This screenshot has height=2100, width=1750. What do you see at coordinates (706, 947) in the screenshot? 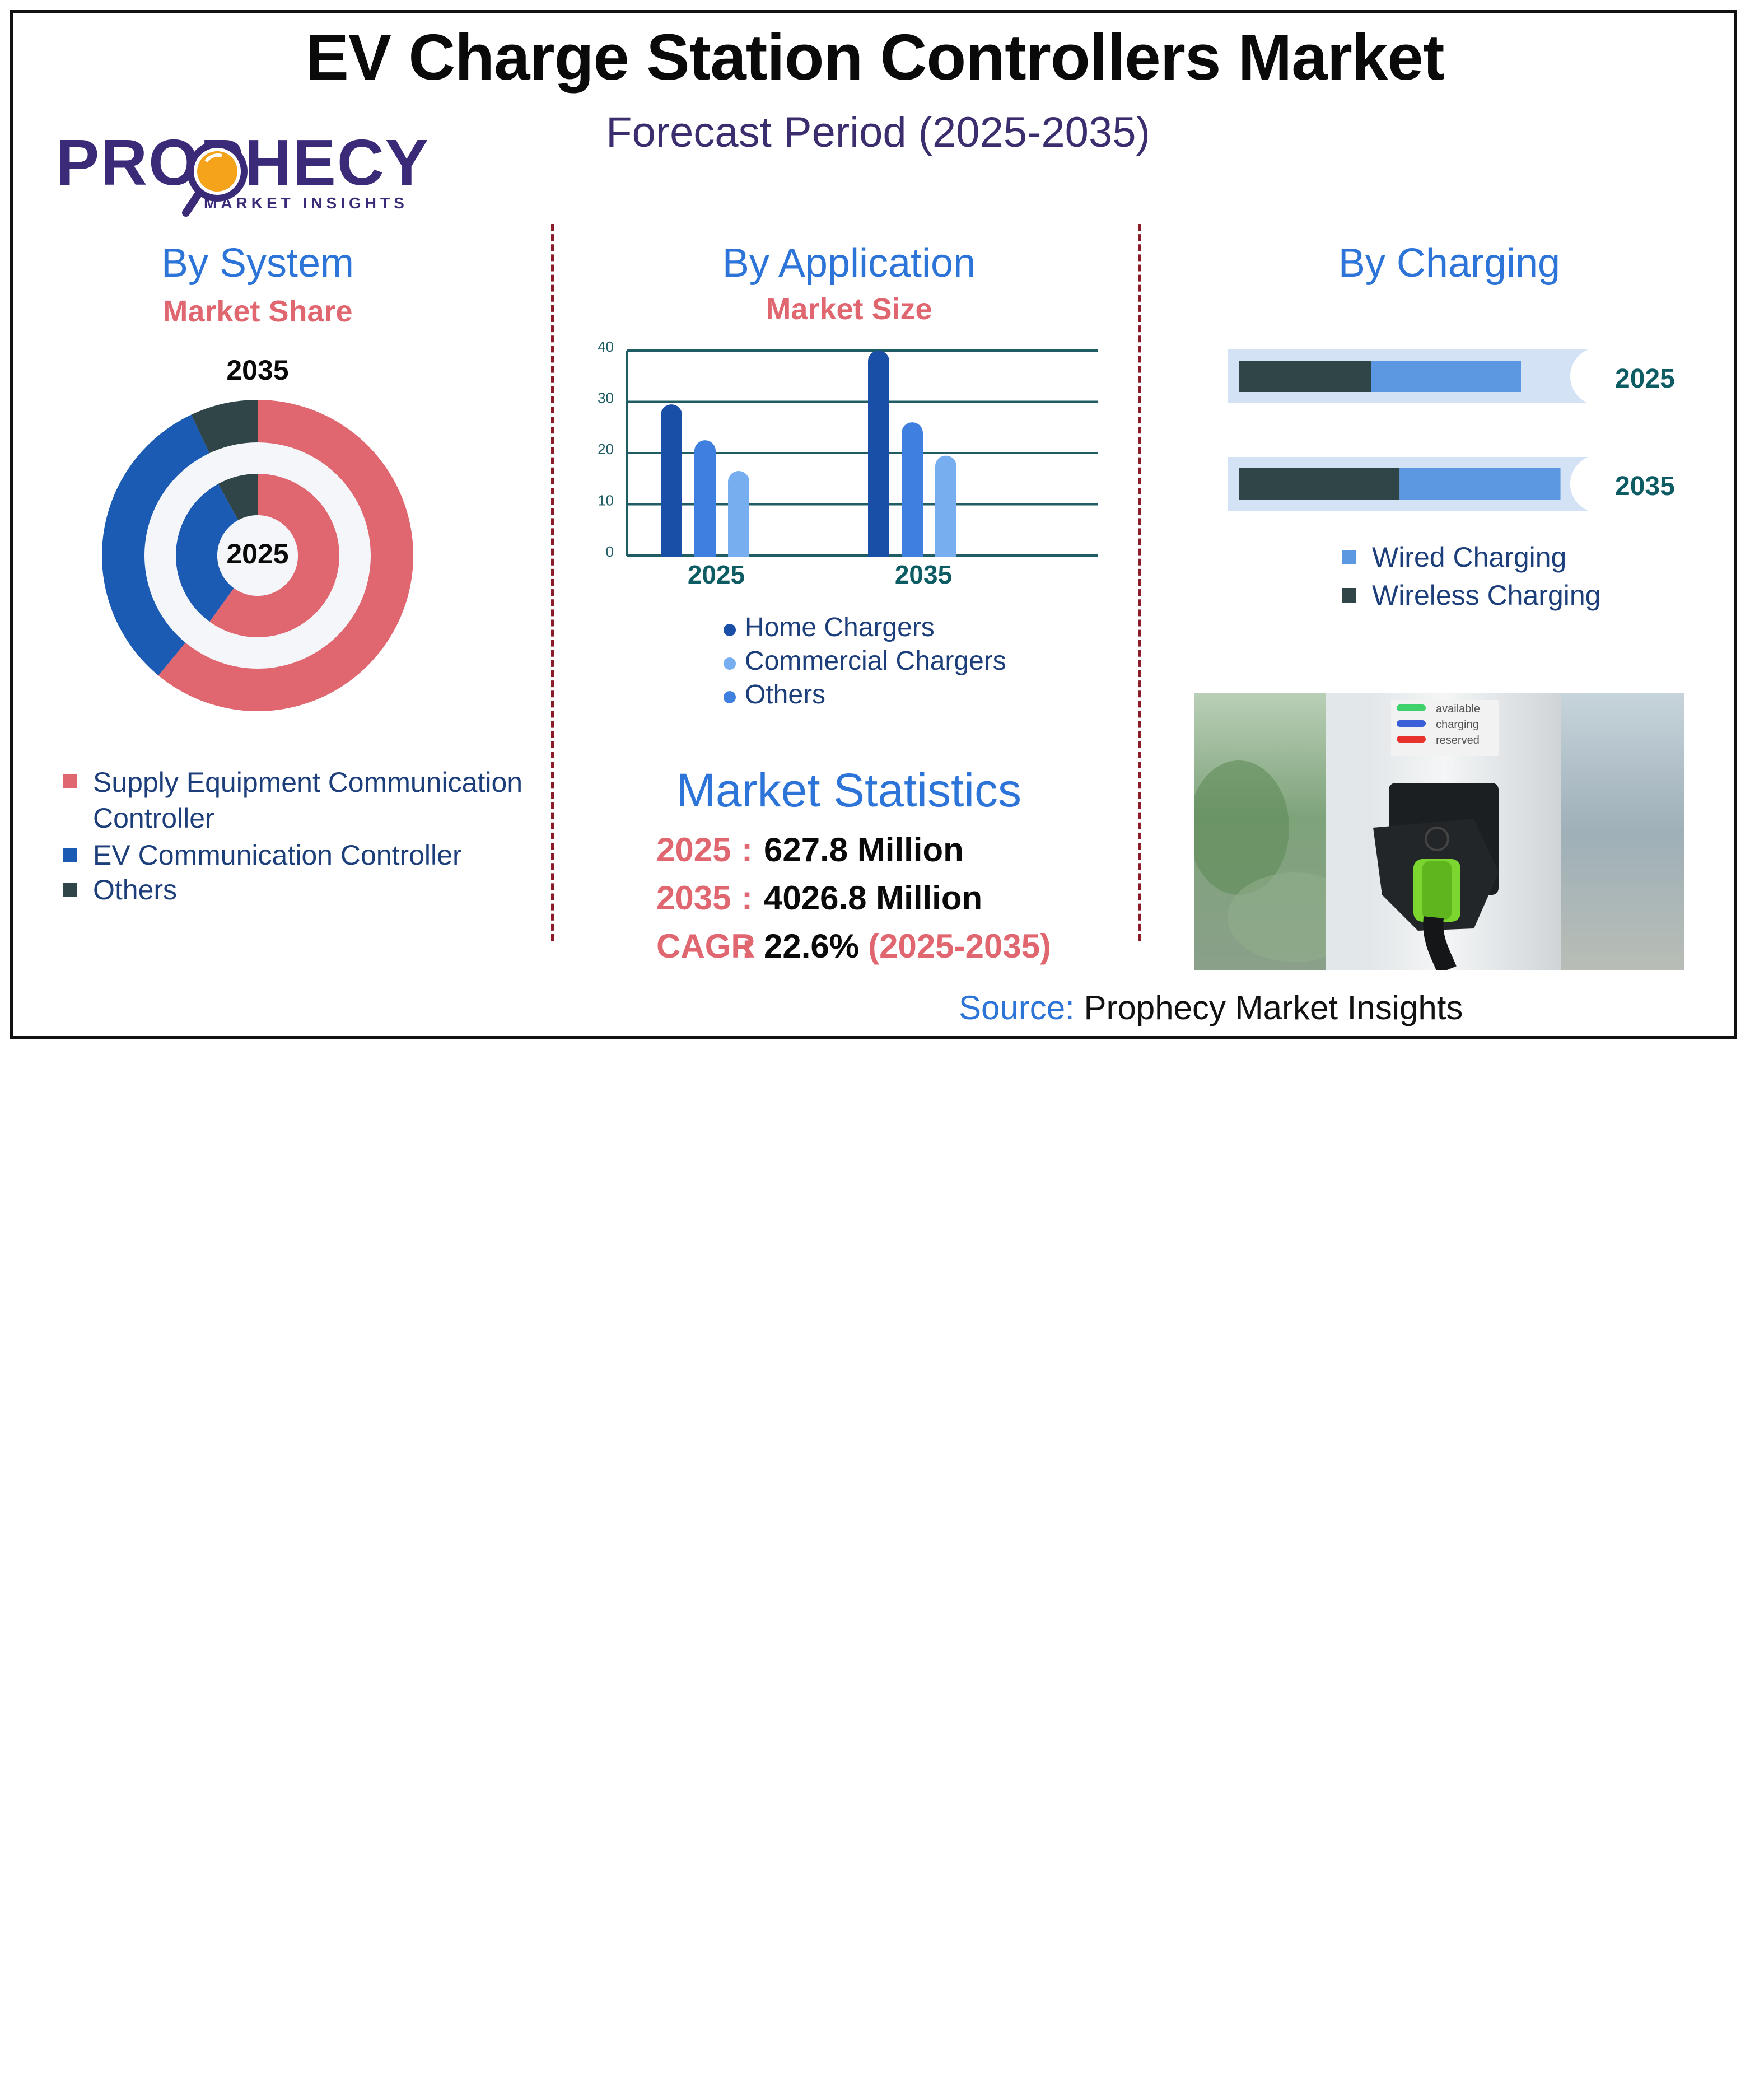
I see `stat-key: CAGR` at bounding box center [706, 947].